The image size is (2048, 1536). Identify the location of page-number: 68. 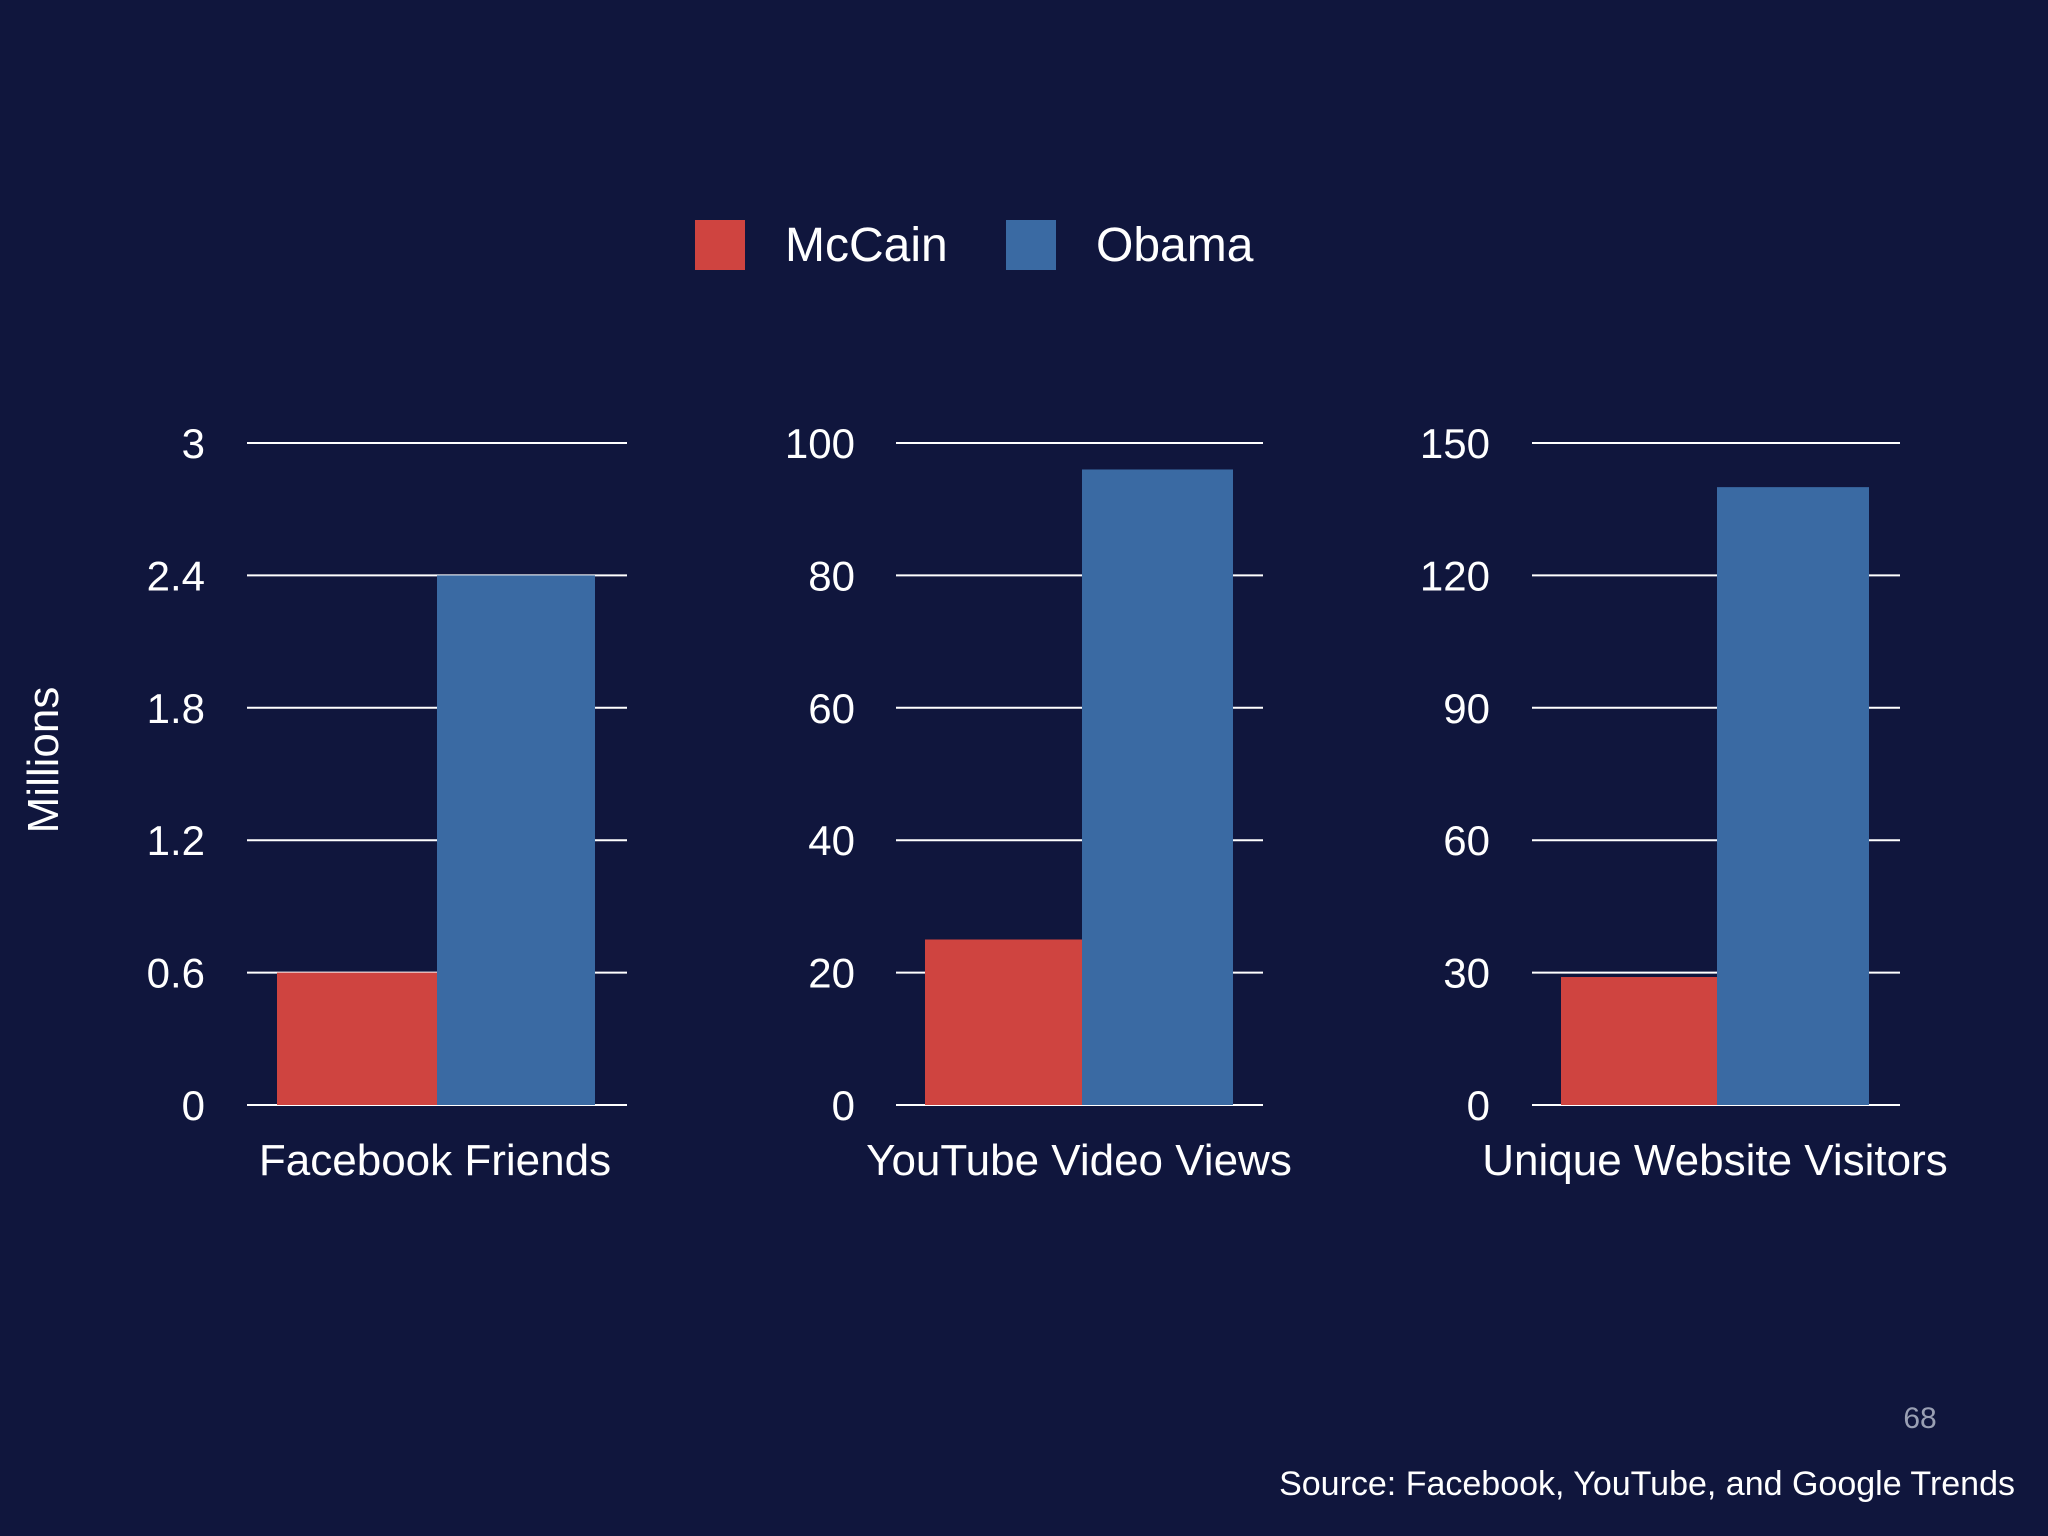
(1920, 1418).